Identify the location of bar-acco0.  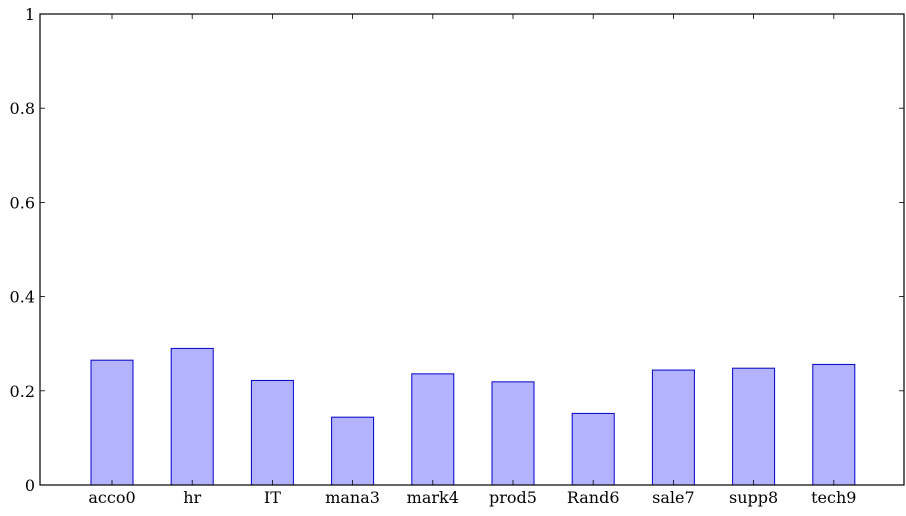
(112, 422).